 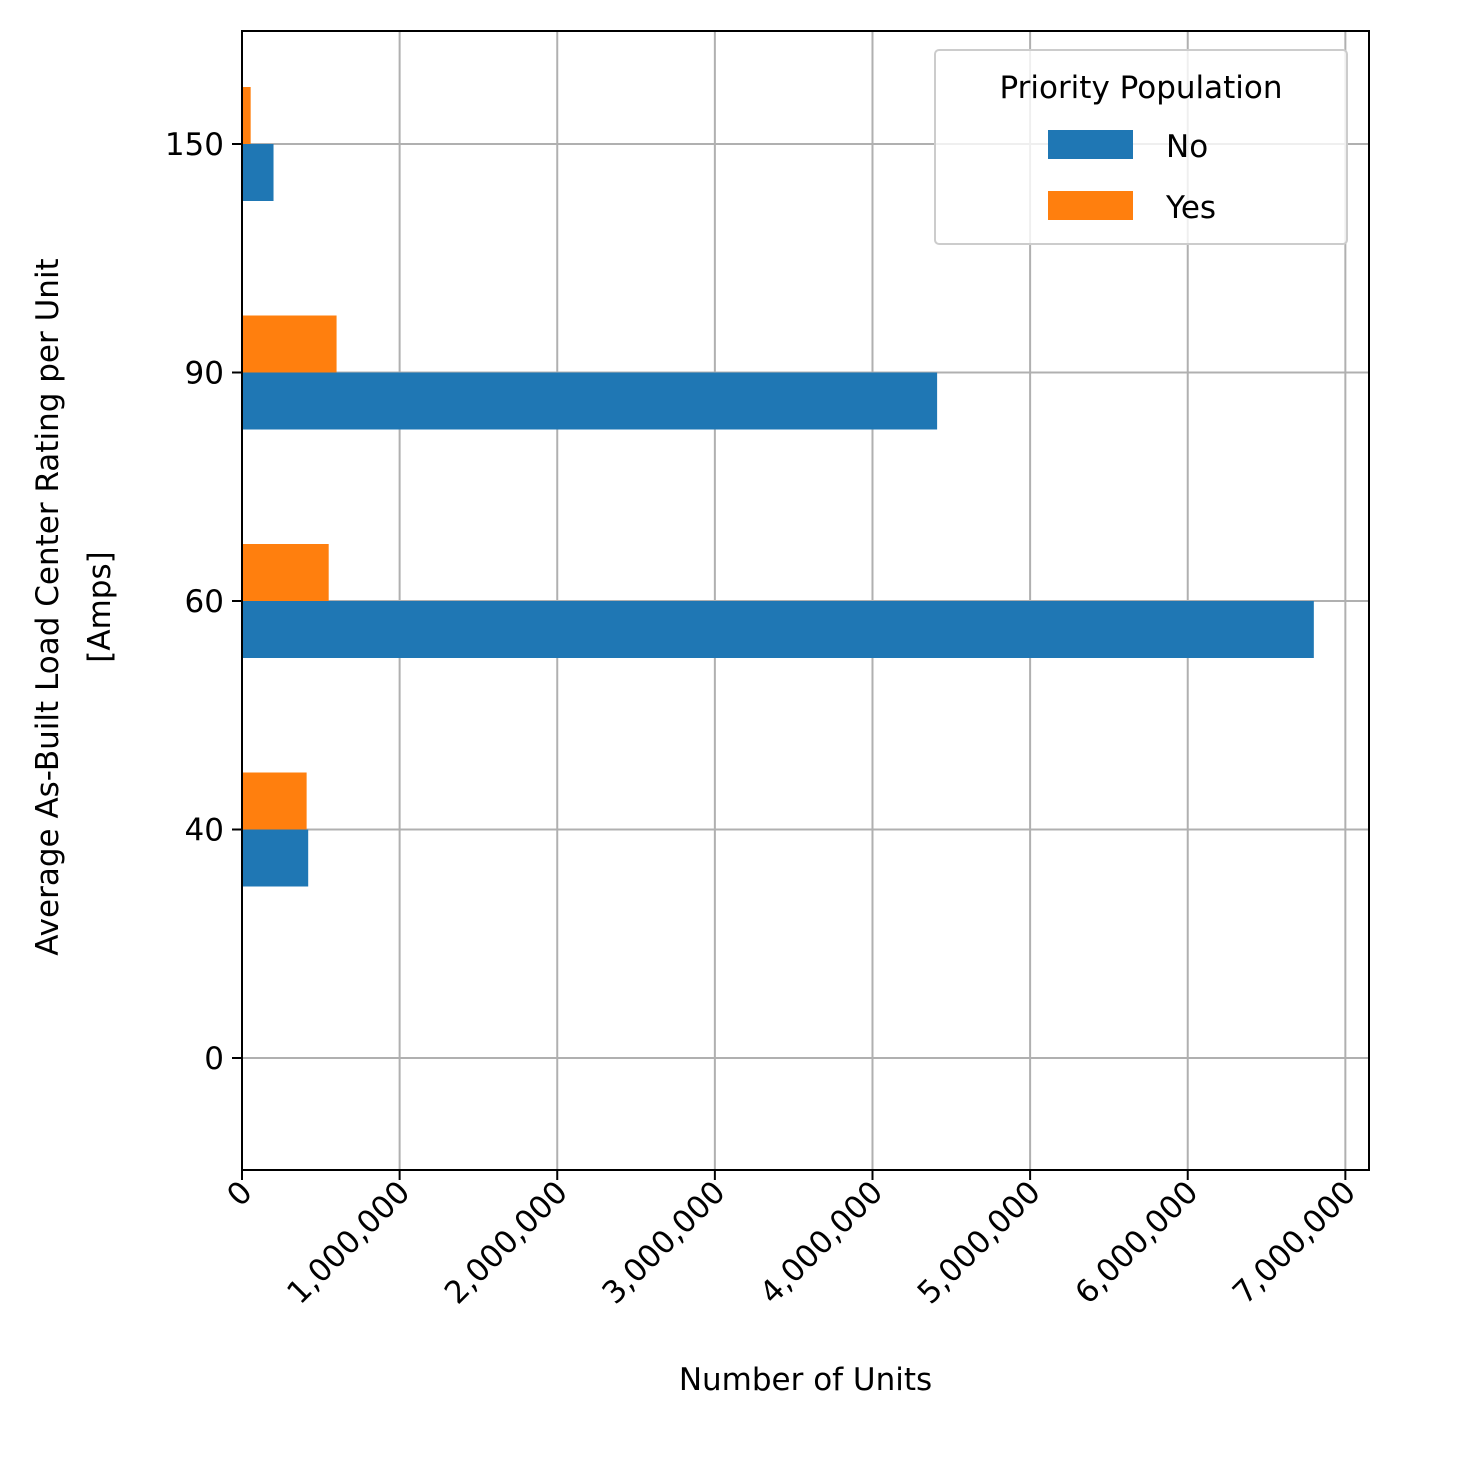 What do you see at coordinates (1187, 147) in the screenshot?
I see `legend-label-no: No` at bounding box center [1187, 147].